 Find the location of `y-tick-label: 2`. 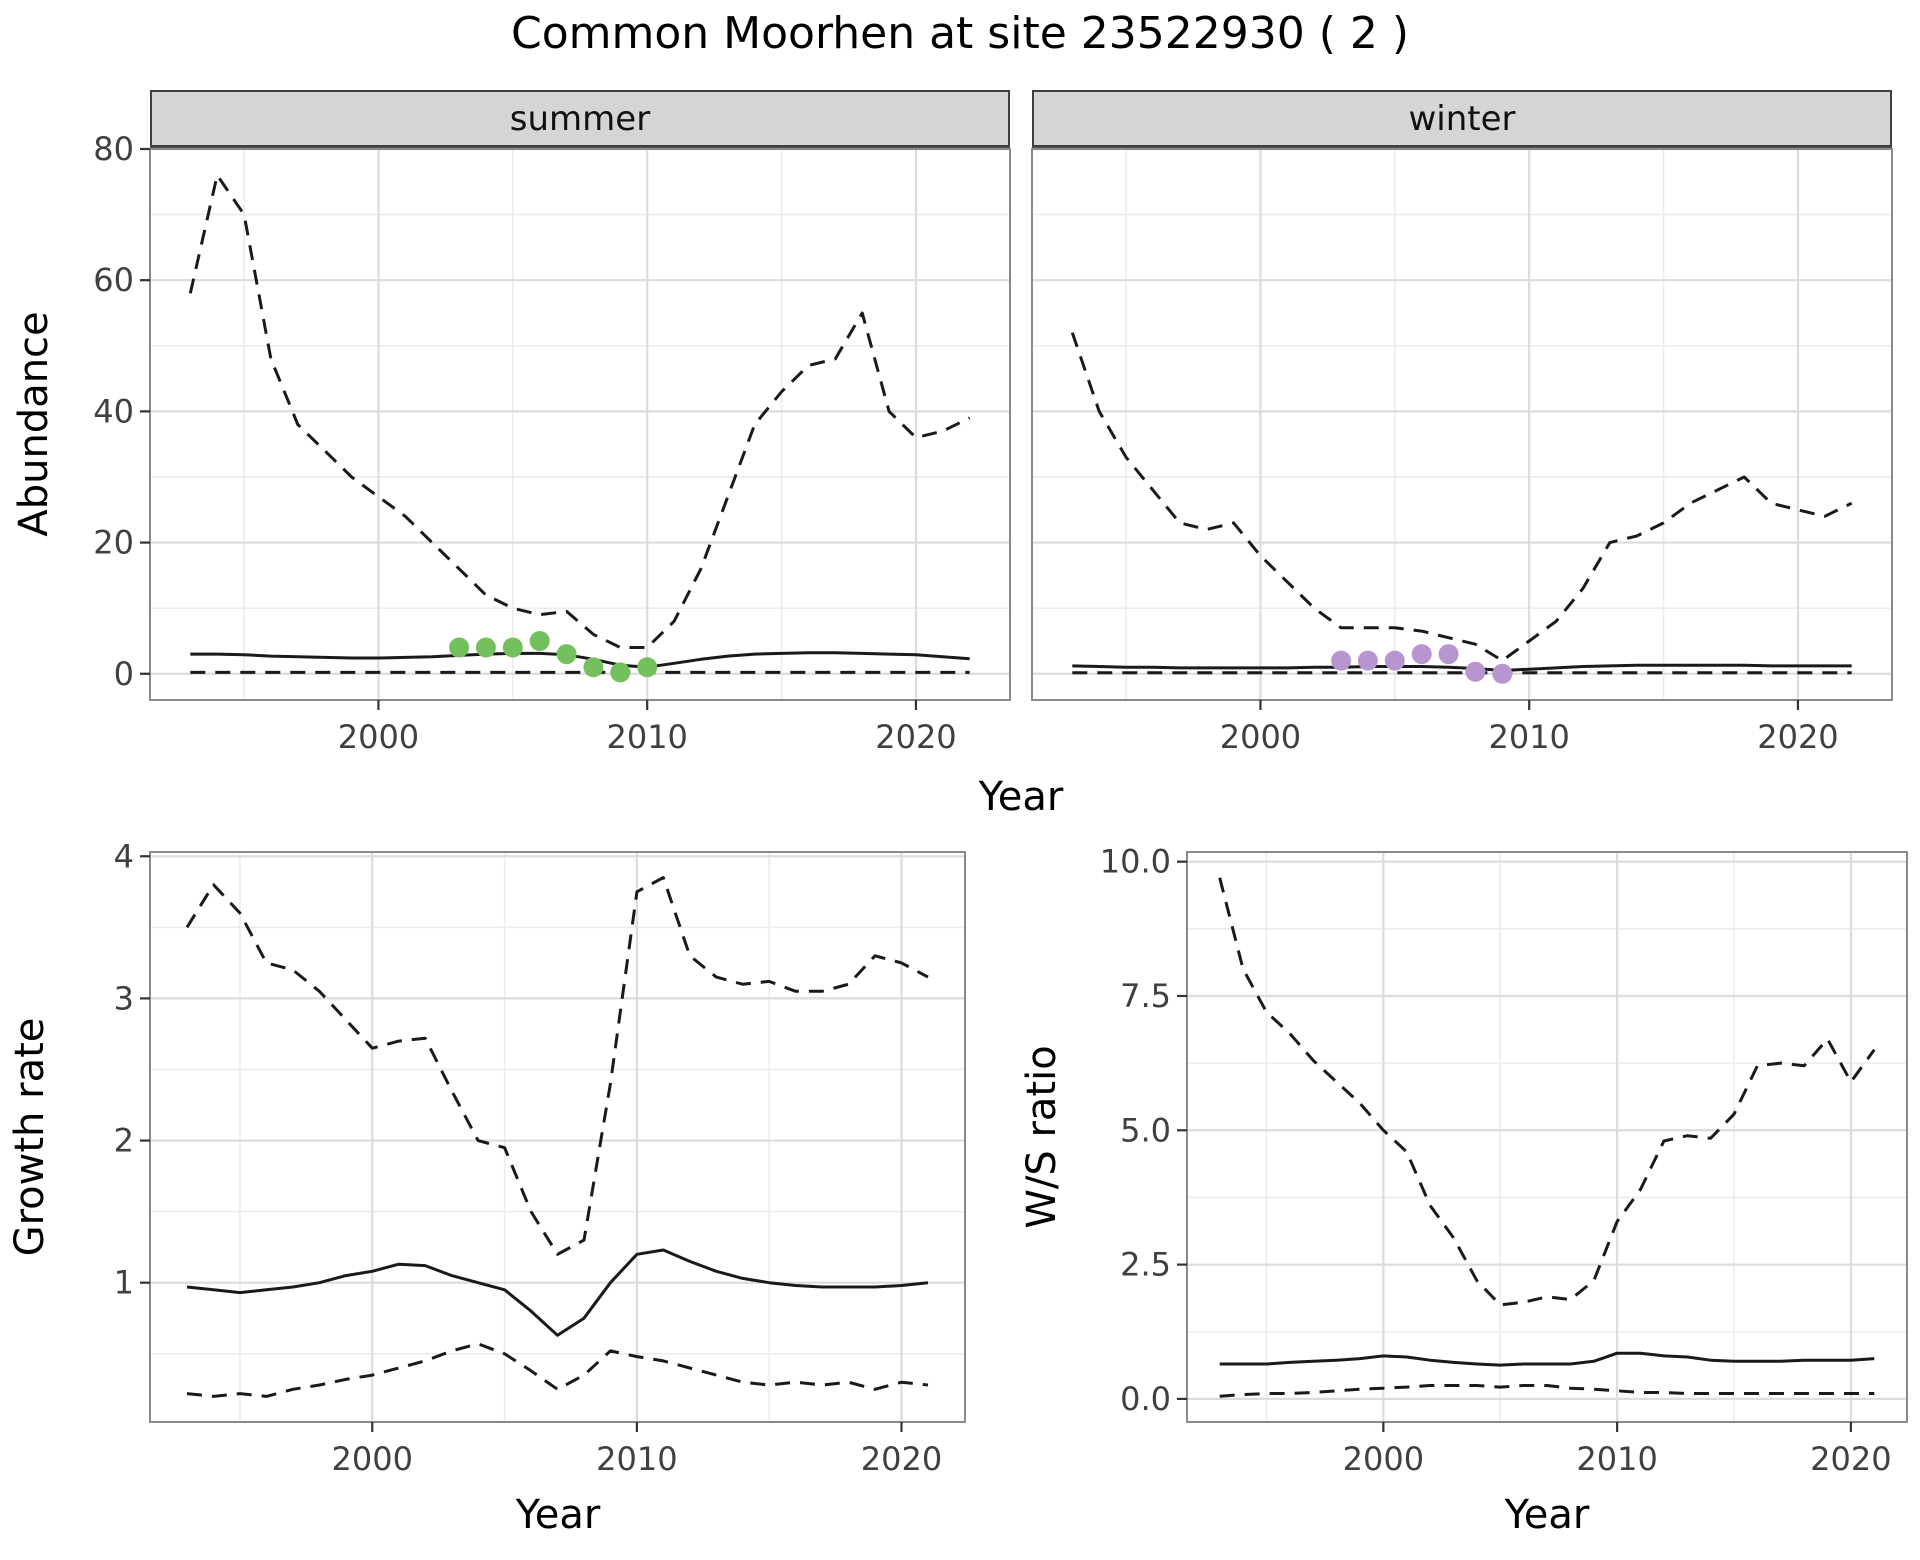

y-tick-label: 2 is located at coordinates (124, 1141).